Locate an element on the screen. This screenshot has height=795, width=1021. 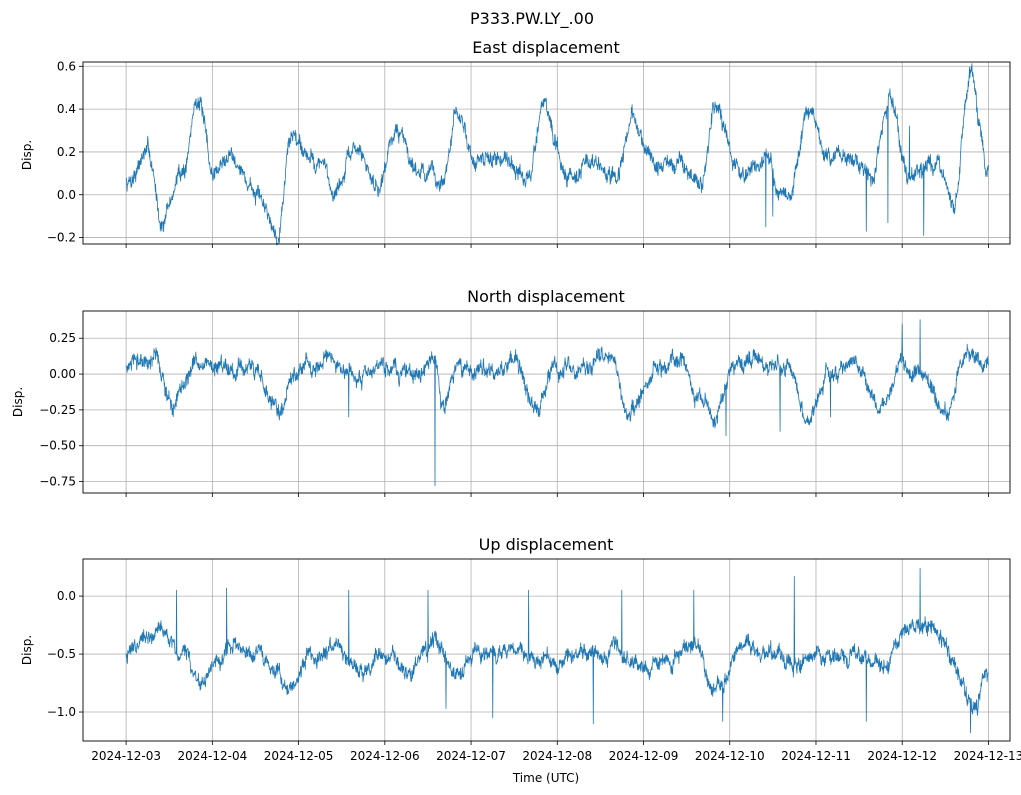
x-tick-label: 2024-12-04 is located at coordinates (212, 756).